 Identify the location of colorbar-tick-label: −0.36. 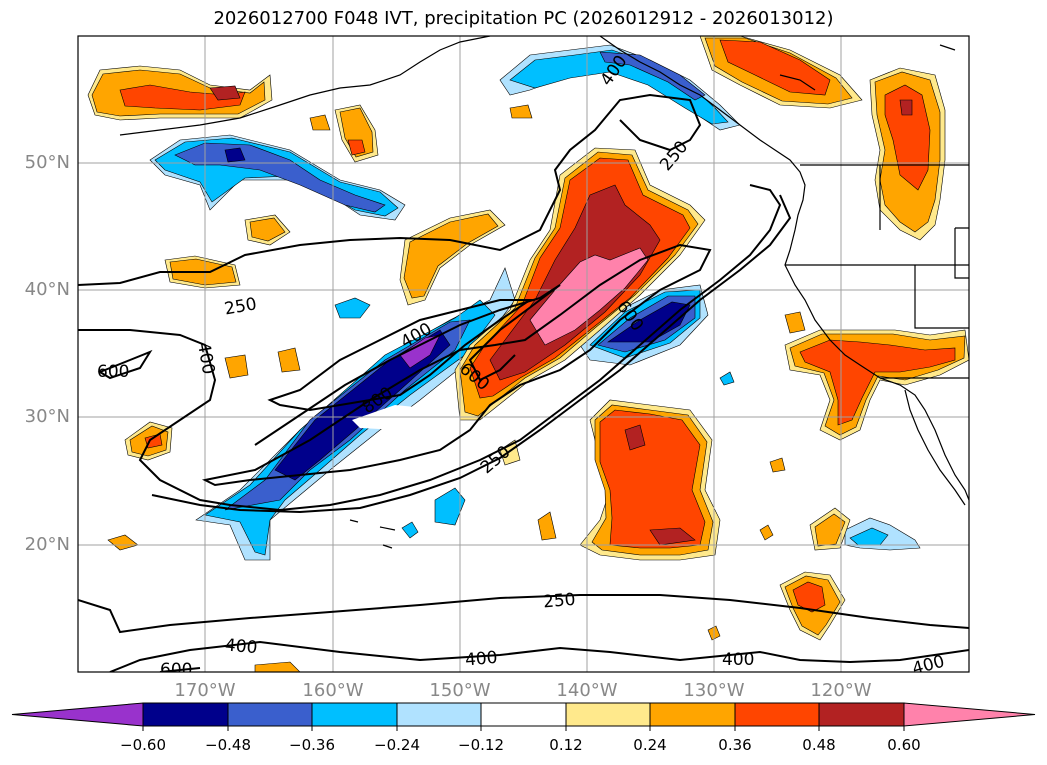
(312, 745).